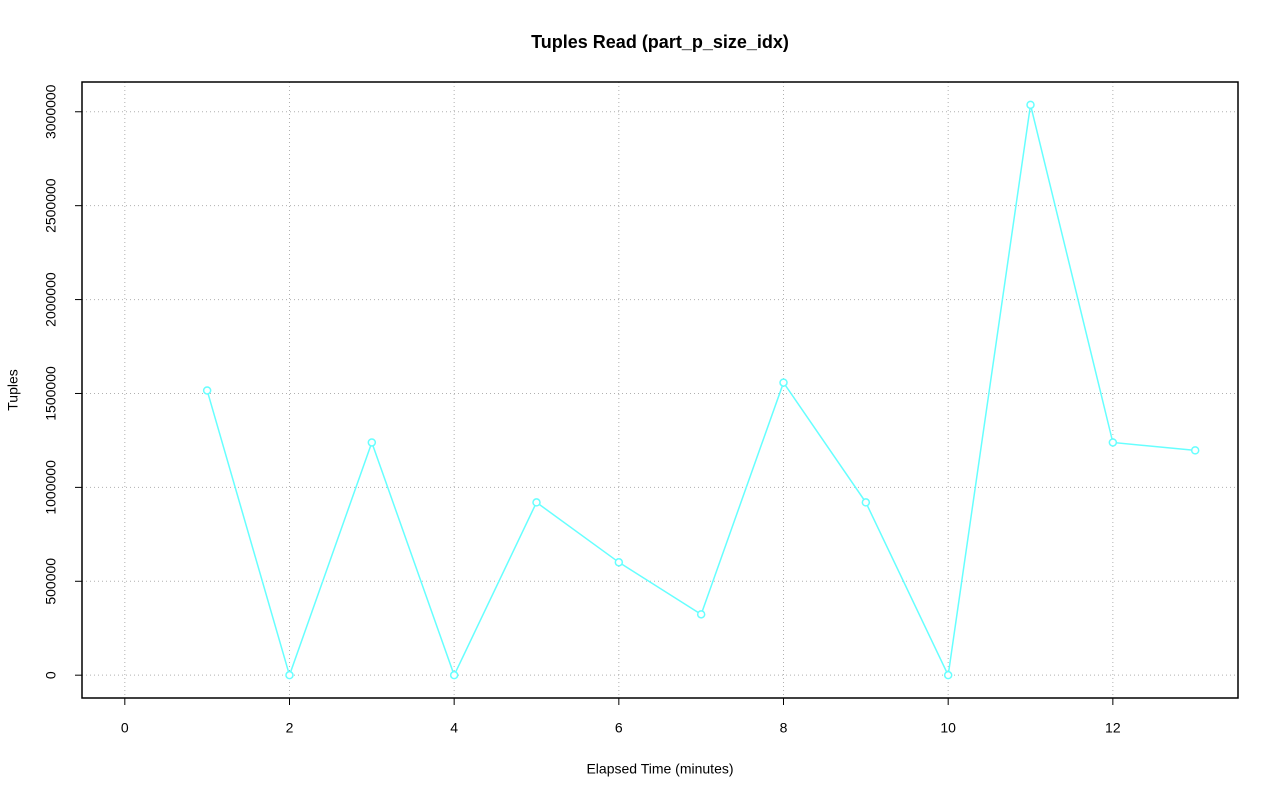  I want to click on y-tick-label: 1000000, so click(51, 487).